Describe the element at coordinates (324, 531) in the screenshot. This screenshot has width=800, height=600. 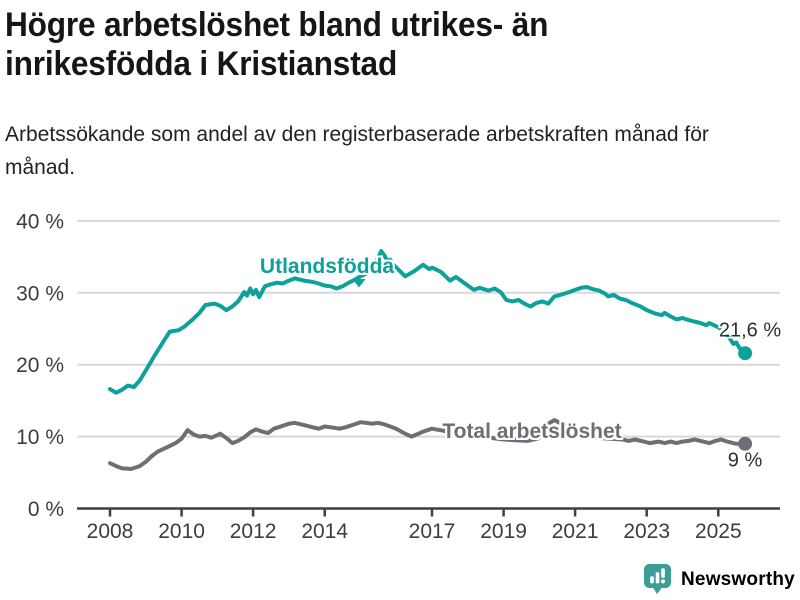
I see `x-axis-tick-label: 2014` at that location.